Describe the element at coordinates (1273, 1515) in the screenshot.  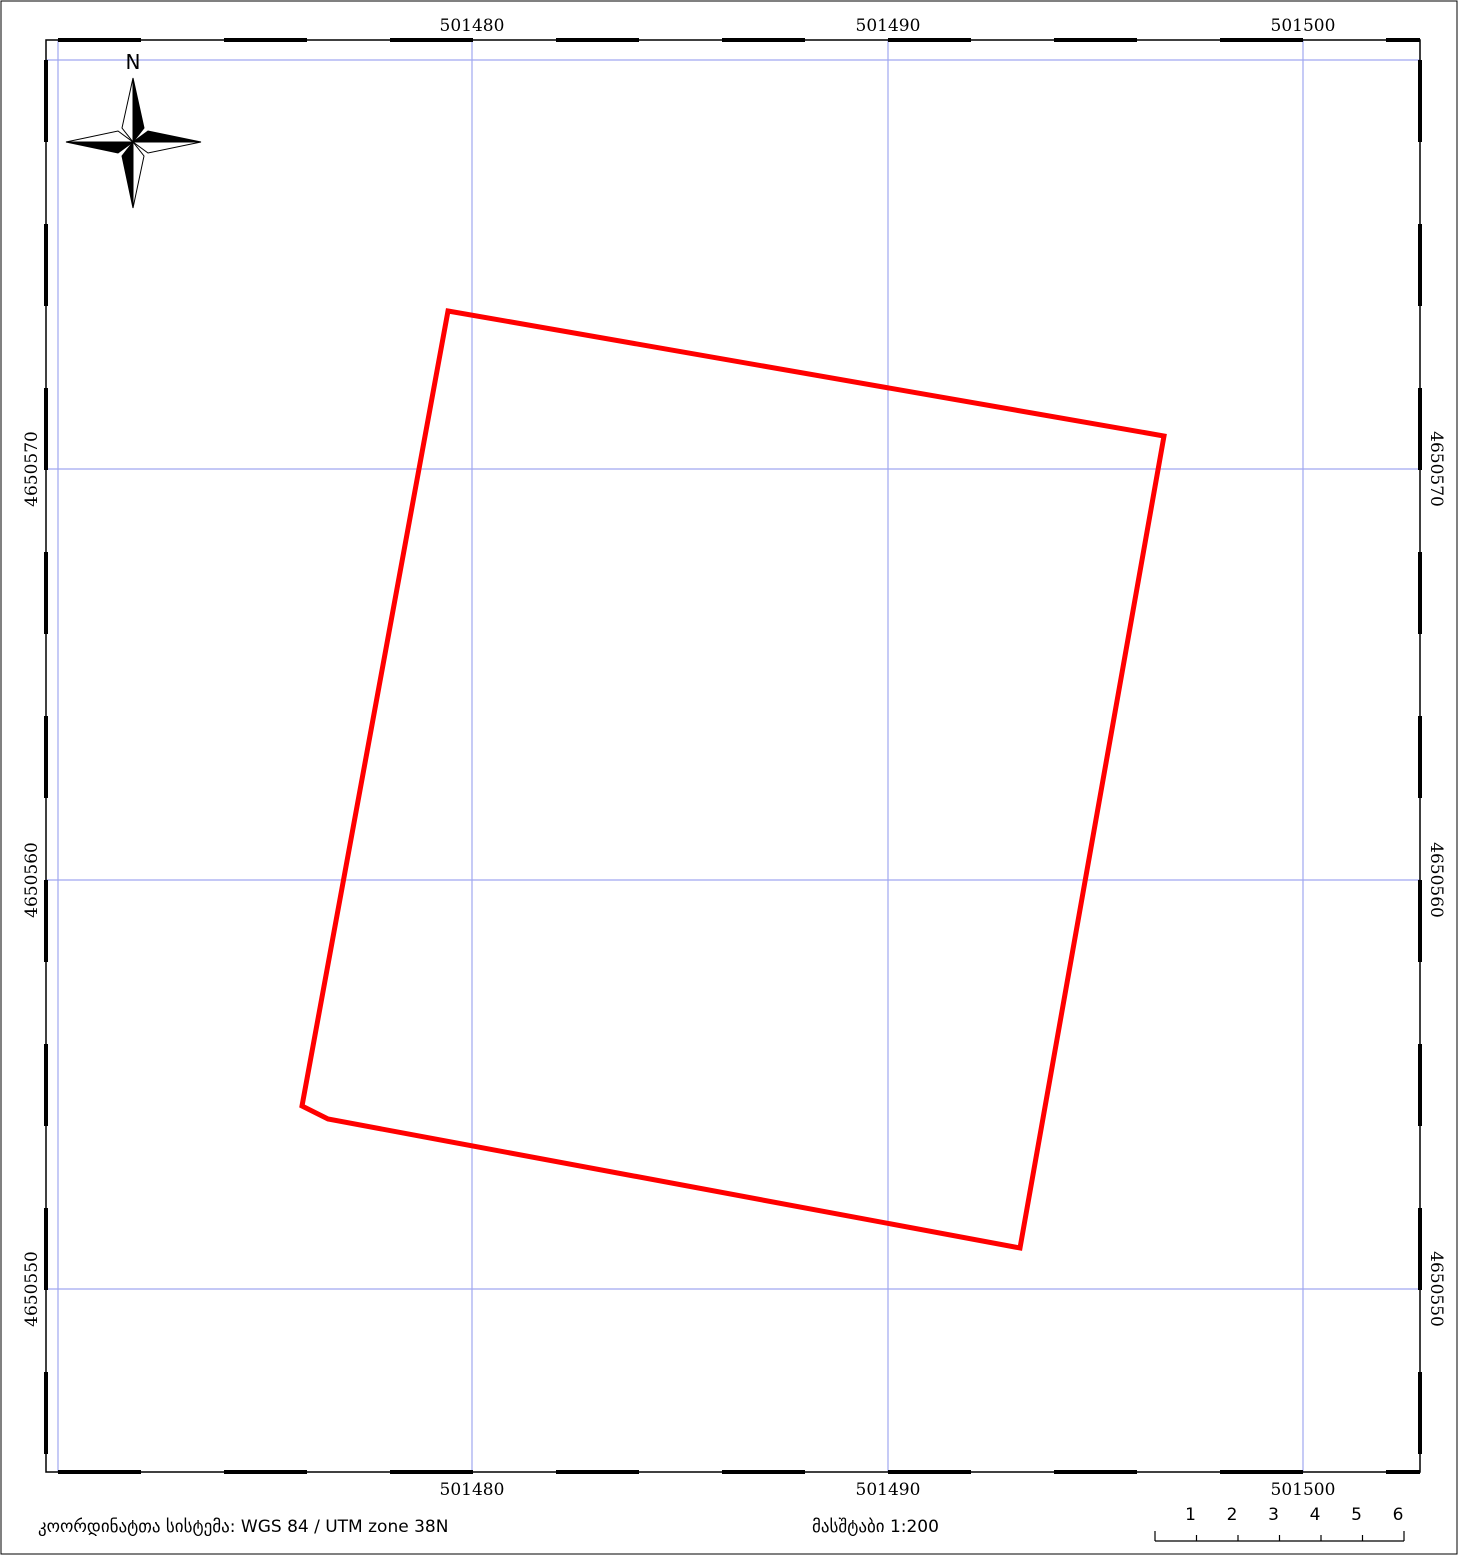
I see `scale-bar-tick-label: 3` at that location.